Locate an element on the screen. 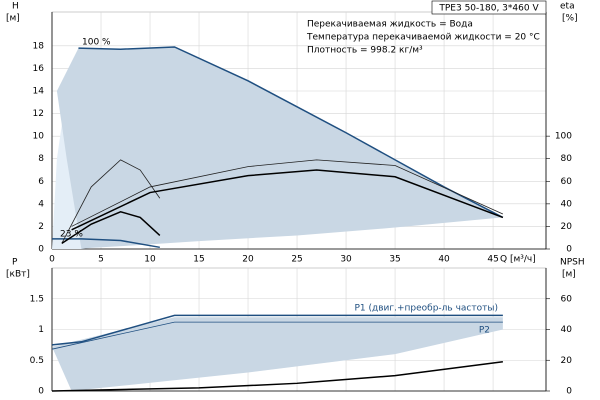  curve-label: P1 (двиг.+преобр-ль частоты) is located at coordinates (427, 309).